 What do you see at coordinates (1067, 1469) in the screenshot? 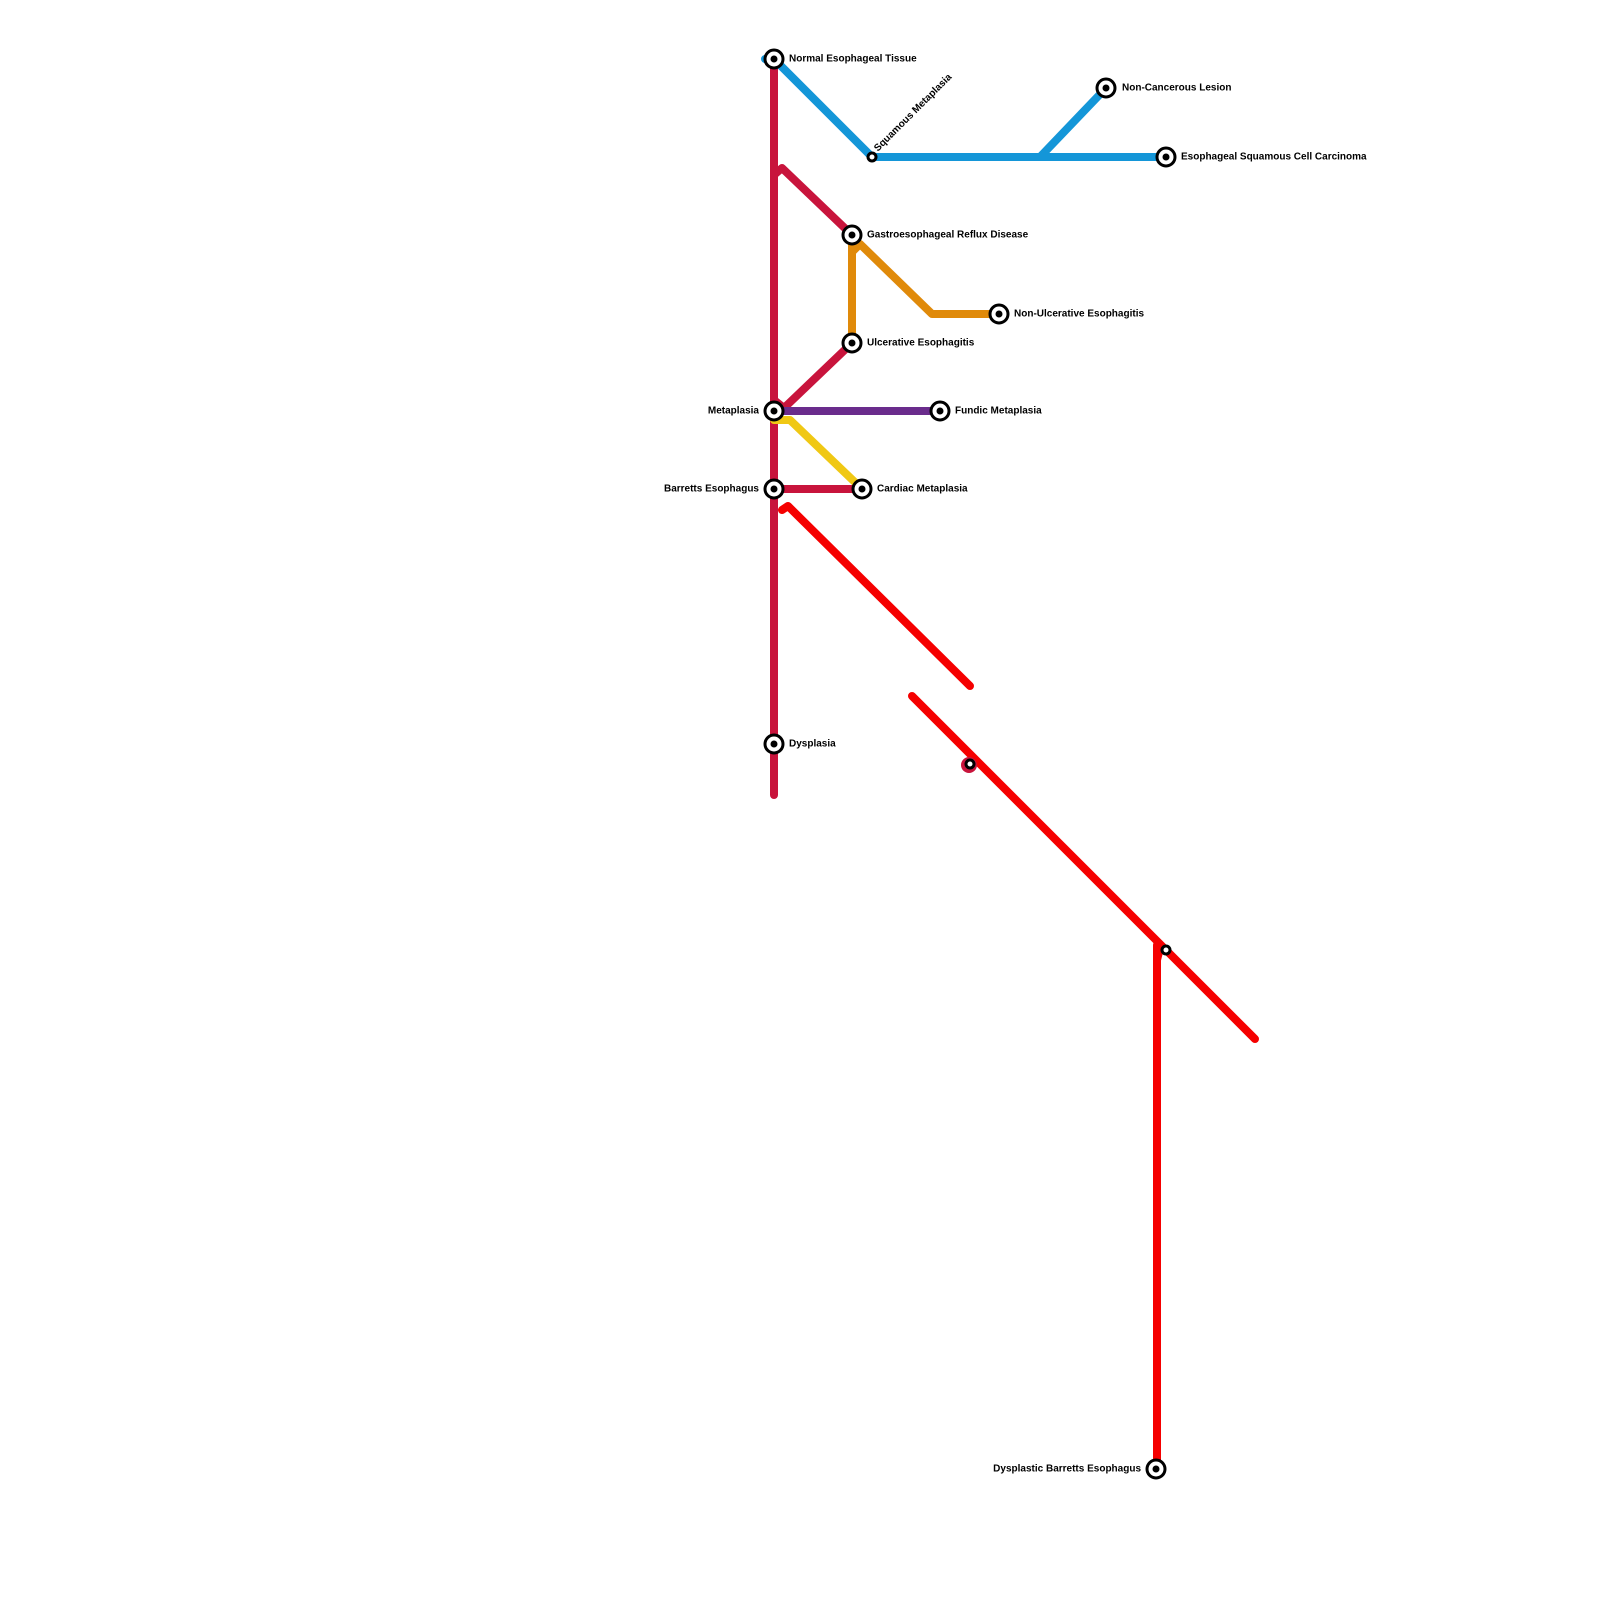
I see `station-label: Dysplastic Barretts Esophagus` at bounding box center [1067, 1469].